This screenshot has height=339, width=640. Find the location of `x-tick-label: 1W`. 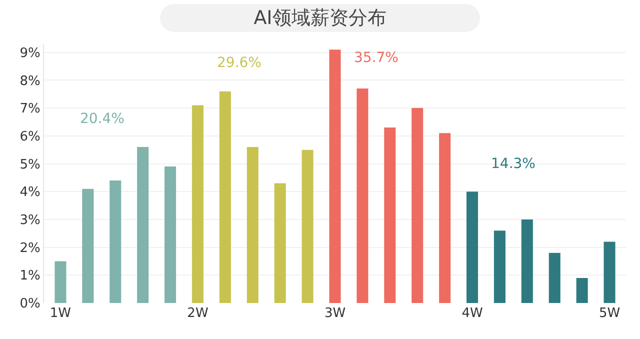

x-tick-label: 1W is located at coordinates (61, 313).